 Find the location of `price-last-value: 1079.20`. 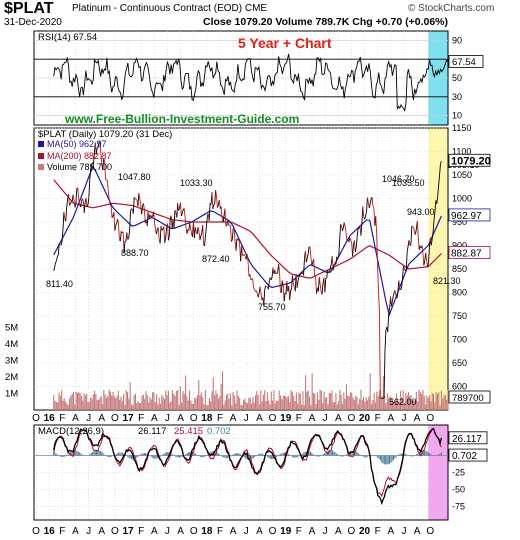

price-last-value: 1079.20 is located at coordinates (471, 161).